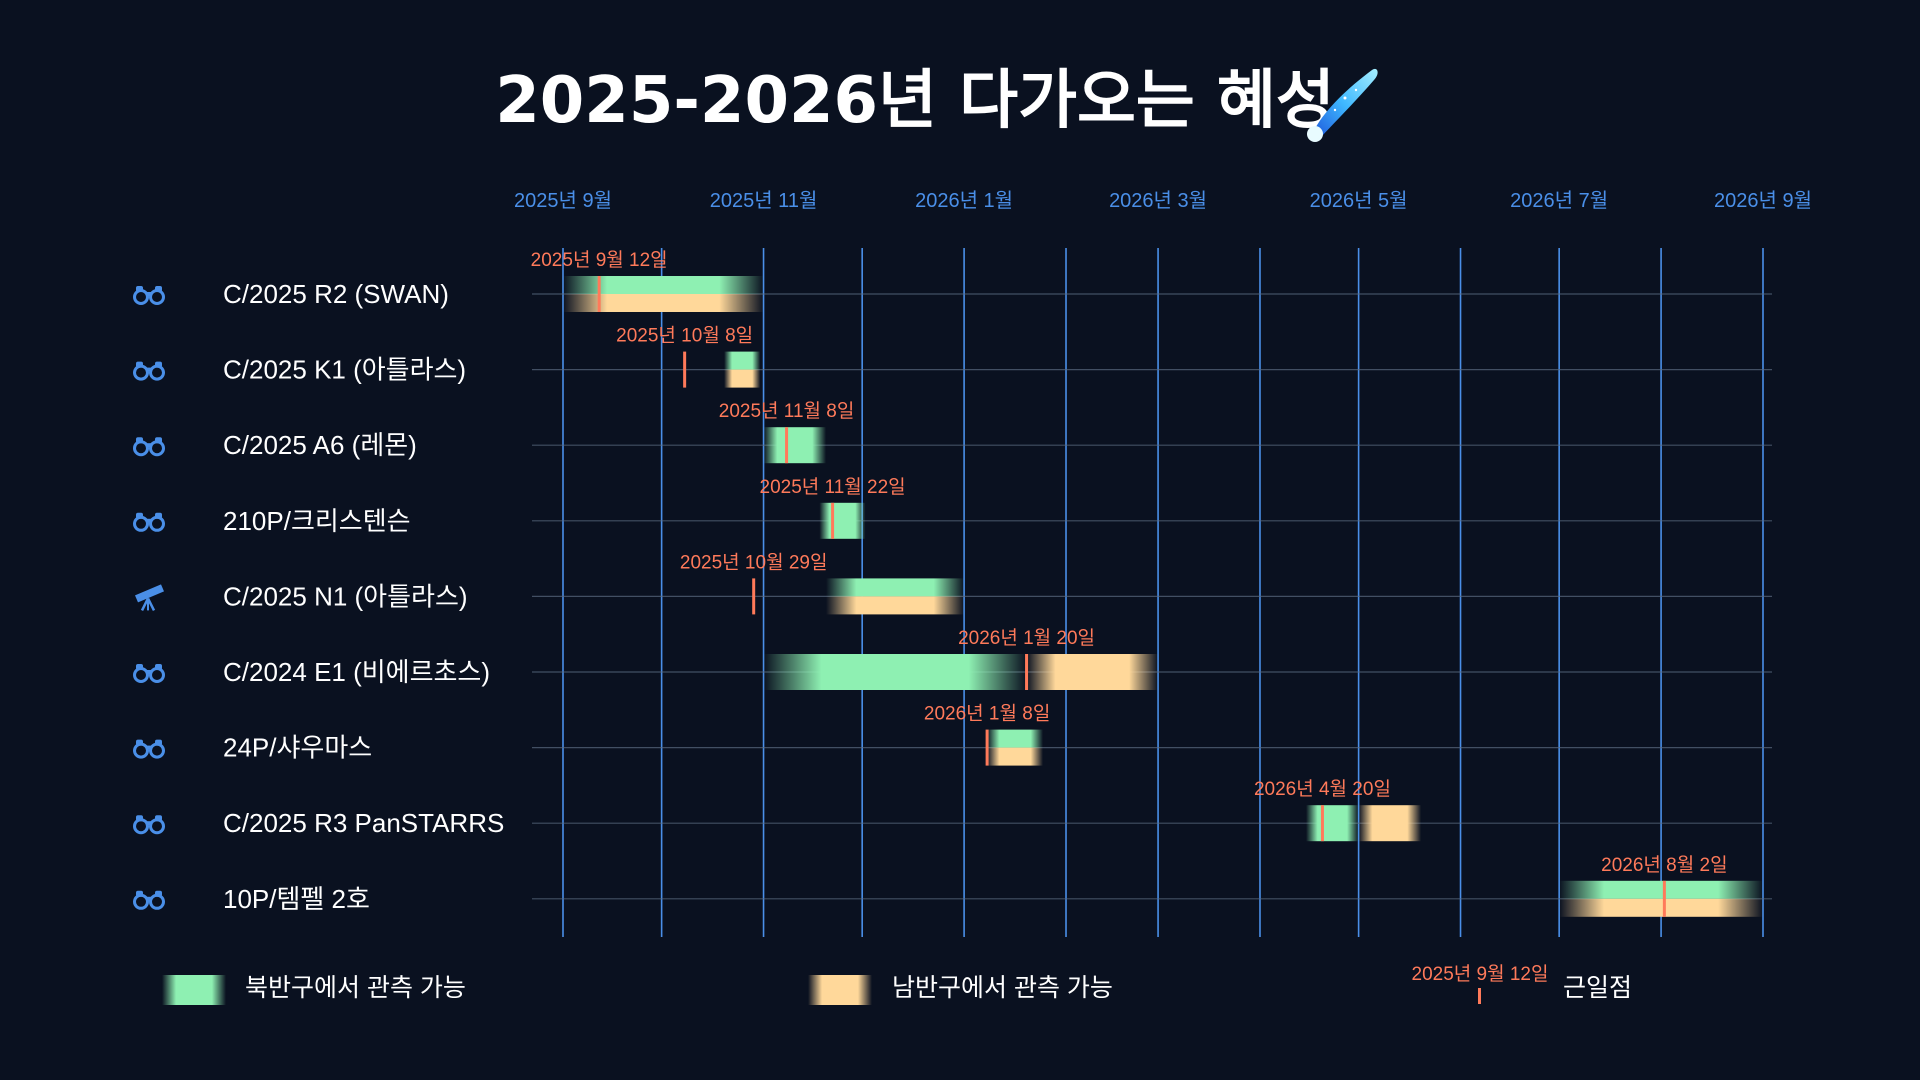  Describe the element at coordinates (363, 823) in the screenshot. I see `comet-name: C/2025 R3 PanSTARRS` at that location.